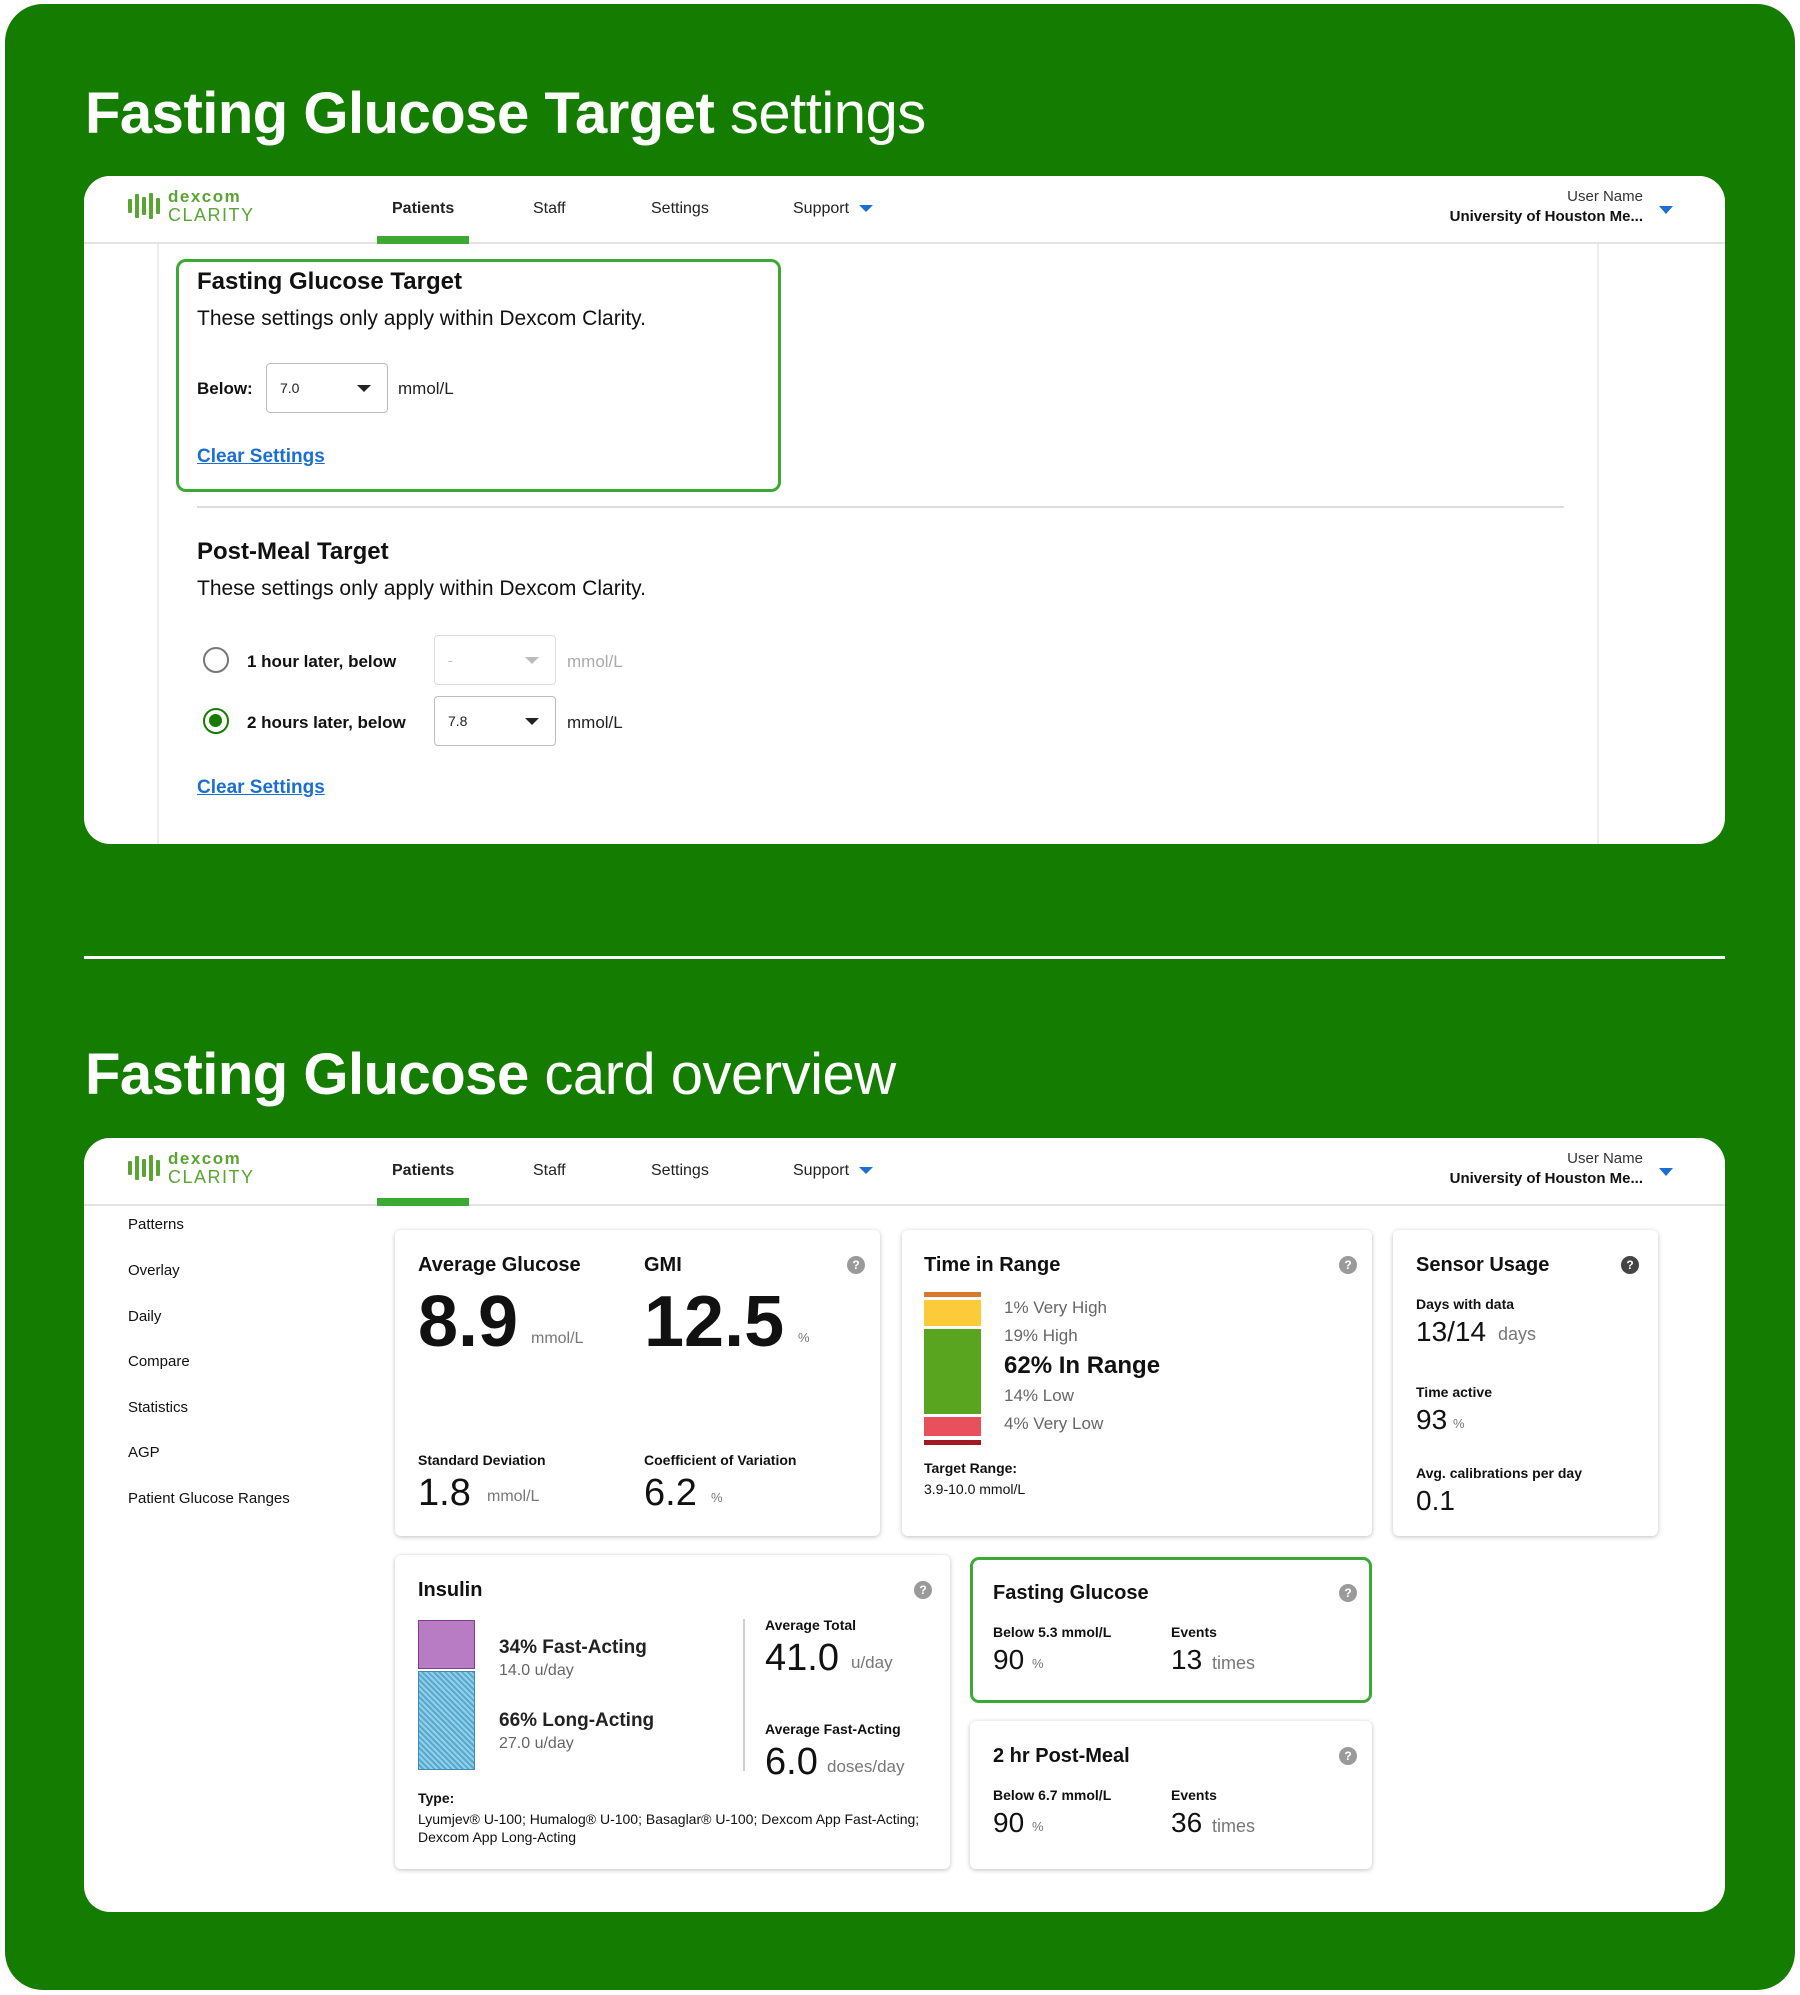 Image resolution: width=1800 pixels, height=1995 pixels. What do you see at coordinates (450, 660) in the screenshot?
I see `selected-value: -` at bounding box center [450, 660].